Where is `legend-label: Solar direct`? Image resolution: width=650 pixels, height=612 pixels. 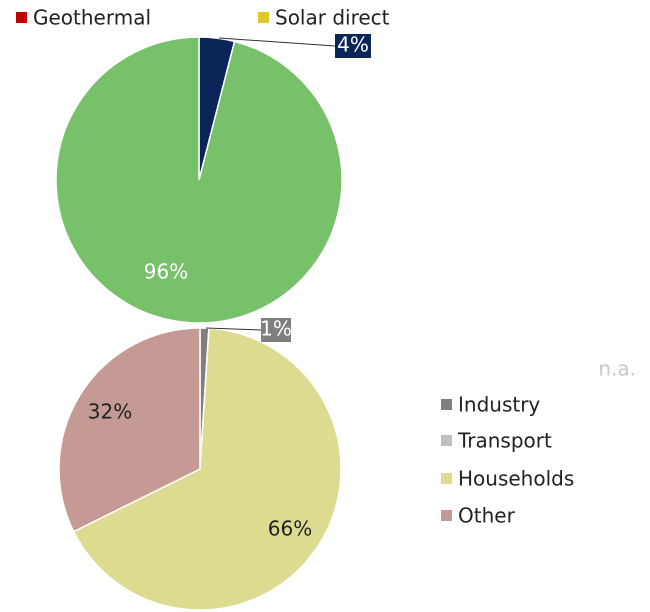 legend-label: Solar direct is located at coordinates (332, 18).